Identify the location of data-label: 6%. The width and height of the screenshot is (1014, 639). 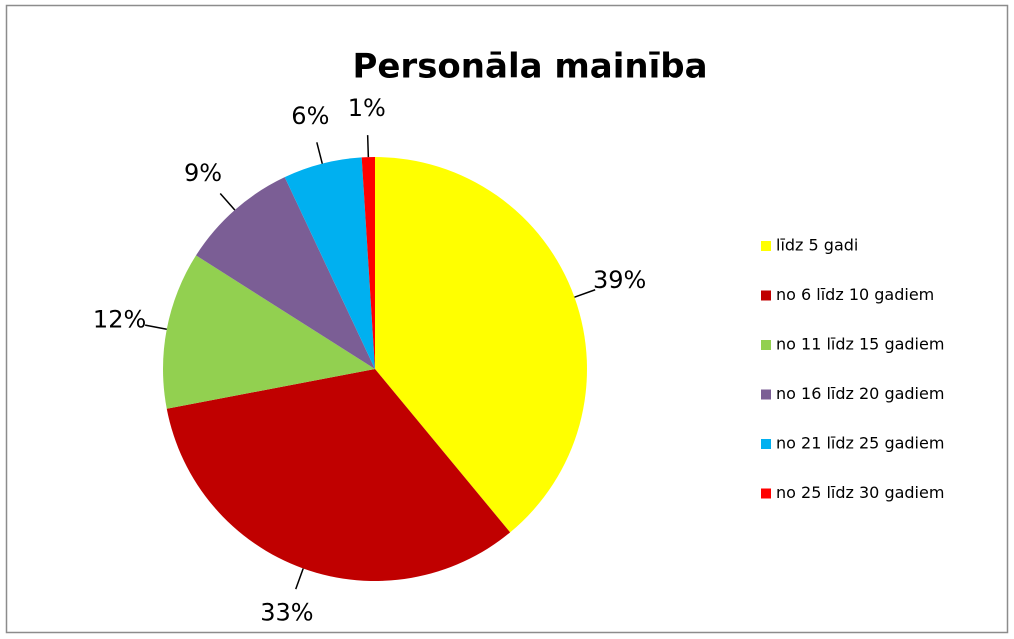
(310, 116).